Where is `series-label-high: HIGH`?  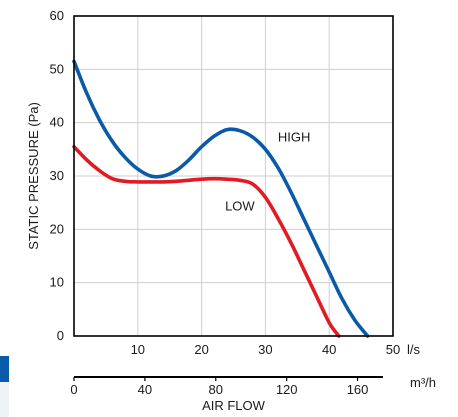 series-label-high: HIGH is located at coordinates (294, 136).